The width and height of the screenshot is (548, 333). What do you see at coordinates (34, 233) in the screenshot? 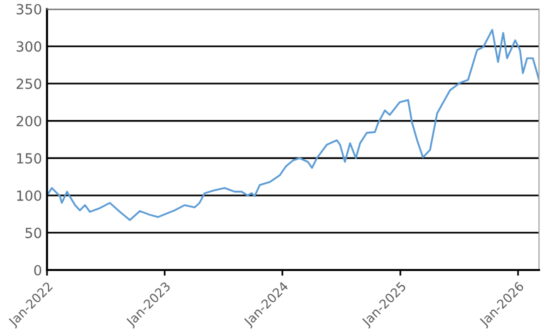
I see `y-tick-label: 50` at bounding box center [34, 233].